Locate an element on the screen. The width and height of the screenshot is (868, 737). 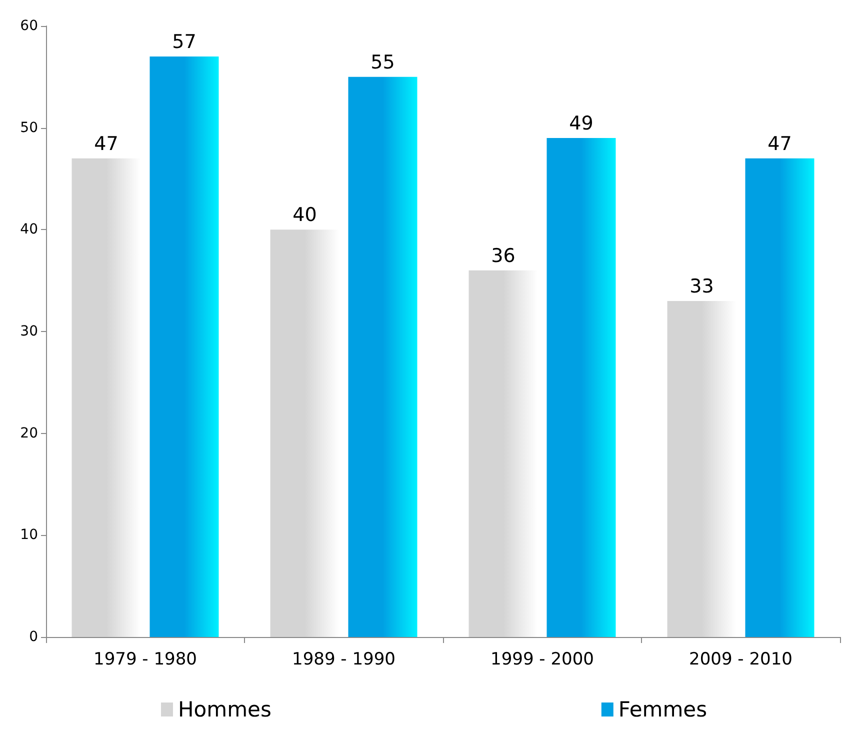
y-tick-label: 40 is located at coordinates (29, 230).